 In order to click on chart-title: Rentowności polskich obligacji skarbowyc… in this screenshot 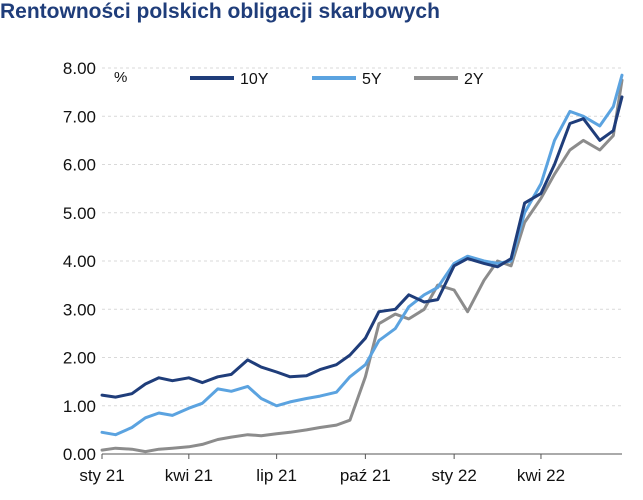, I will do `click(220, 11)`.